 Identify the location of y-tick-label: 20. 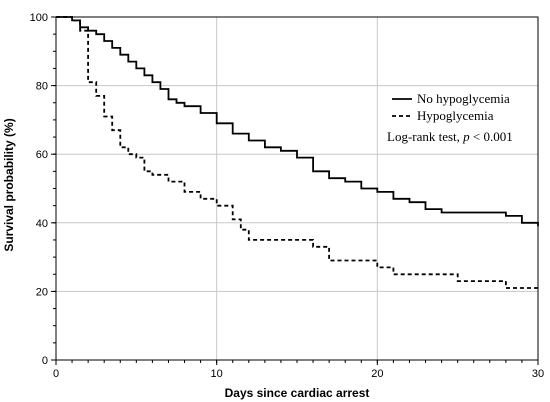
(42, 292).